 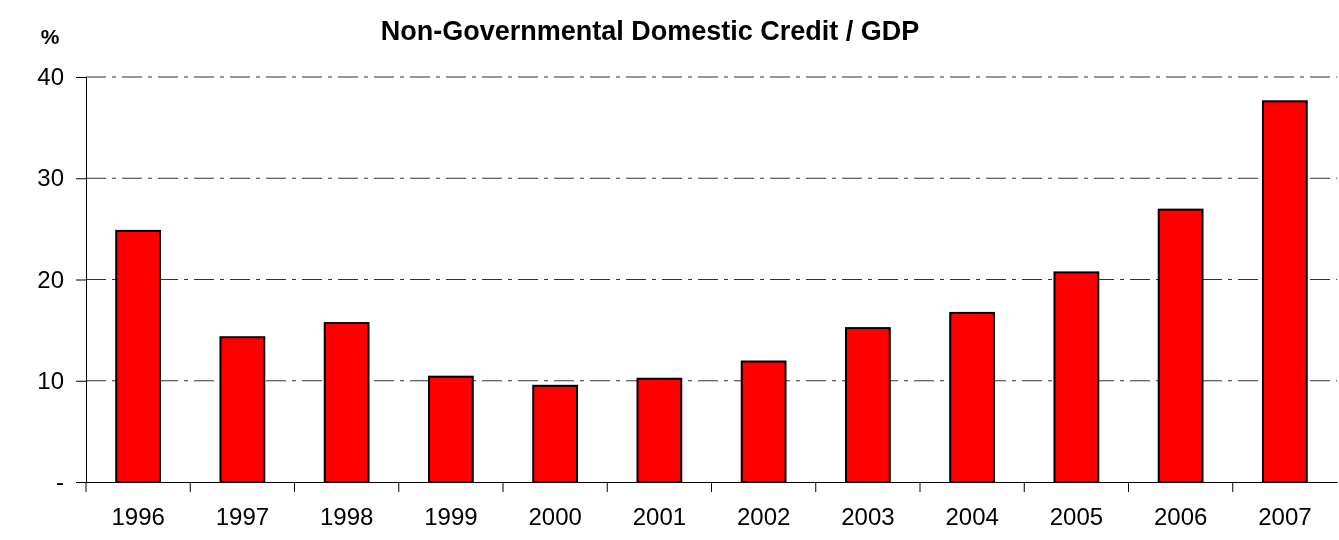 What do you see at coordinates (346, 517) in the screenshot?
I see `x-tick-label: 1998` at bounding box center [346, 517].